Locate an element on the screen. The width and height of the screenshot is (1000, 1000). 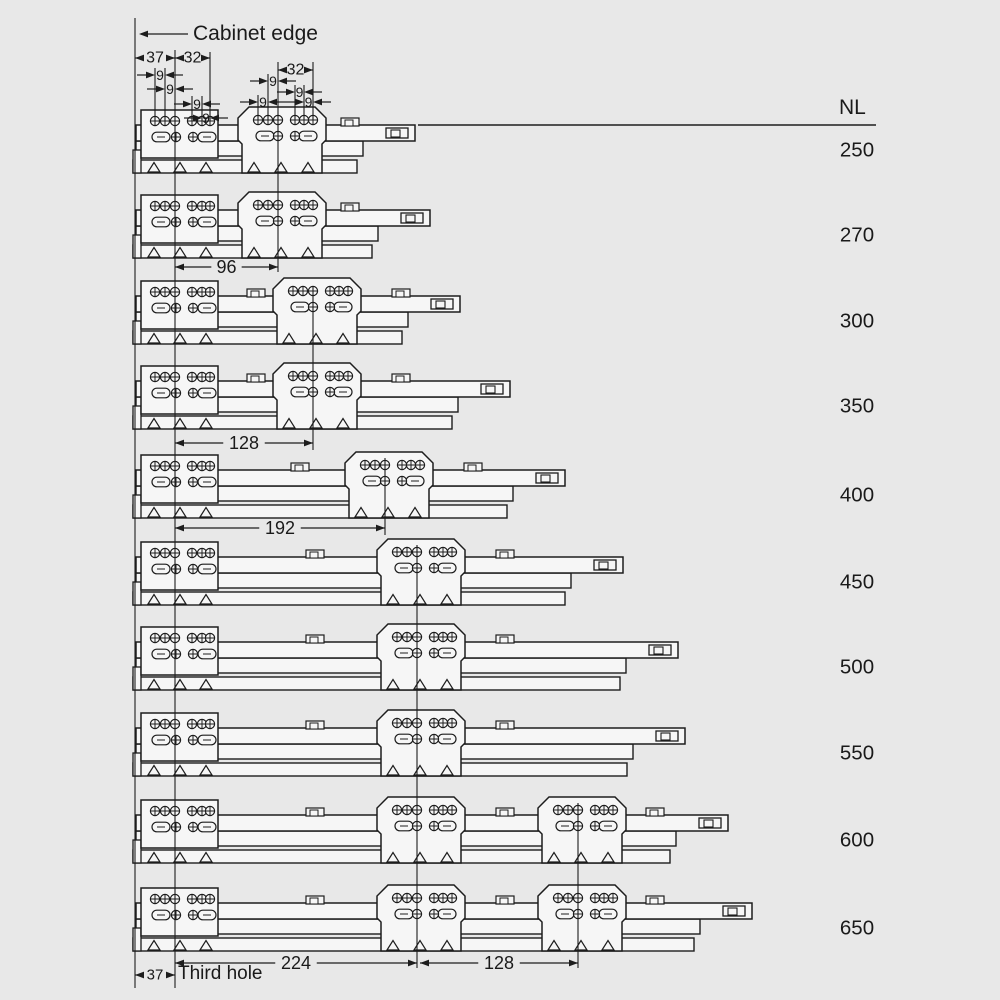
nl-column-header: NL is located at coordinates (852, 107).